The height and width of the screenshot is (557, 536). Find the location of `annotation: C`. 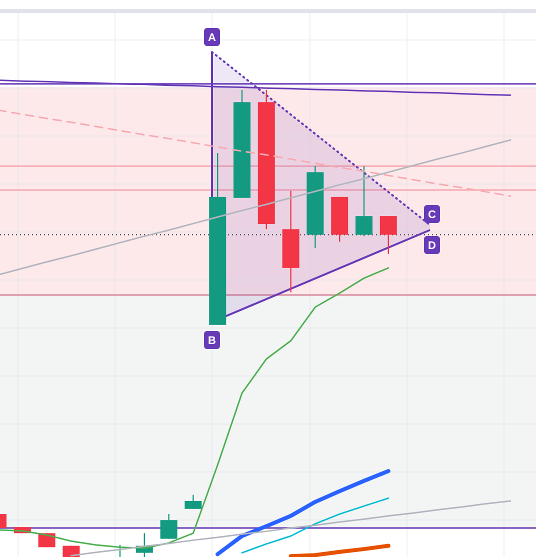

annotation: C is located at coordinates (432, 215).